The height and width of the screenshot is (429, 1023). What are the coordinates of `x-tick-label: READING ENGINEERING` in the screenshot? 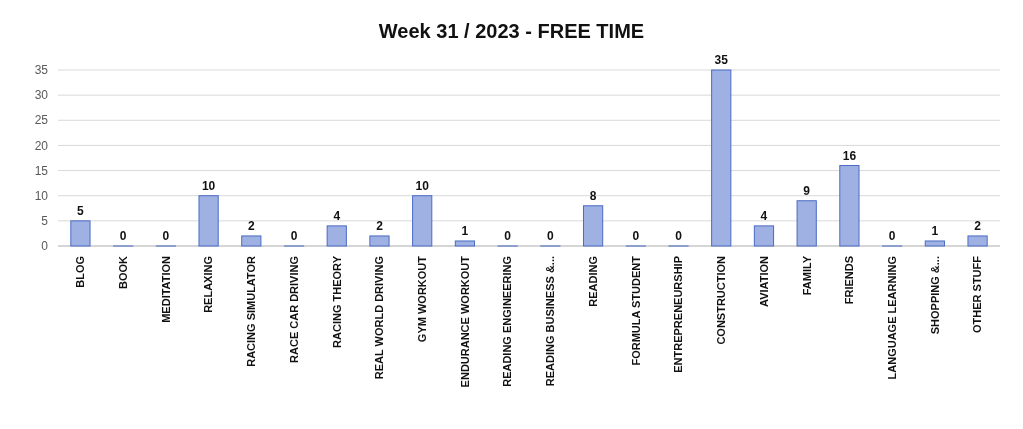 It's located at (507, 321).